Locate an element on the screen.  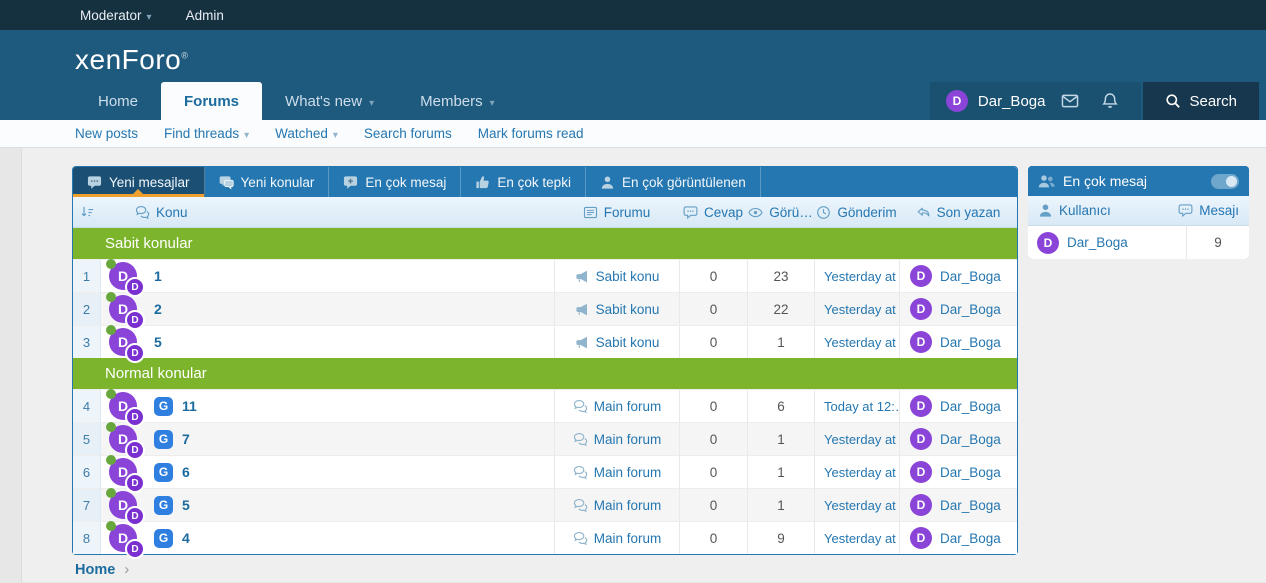
thread-title: 7 is located at coordinates (186, 439).